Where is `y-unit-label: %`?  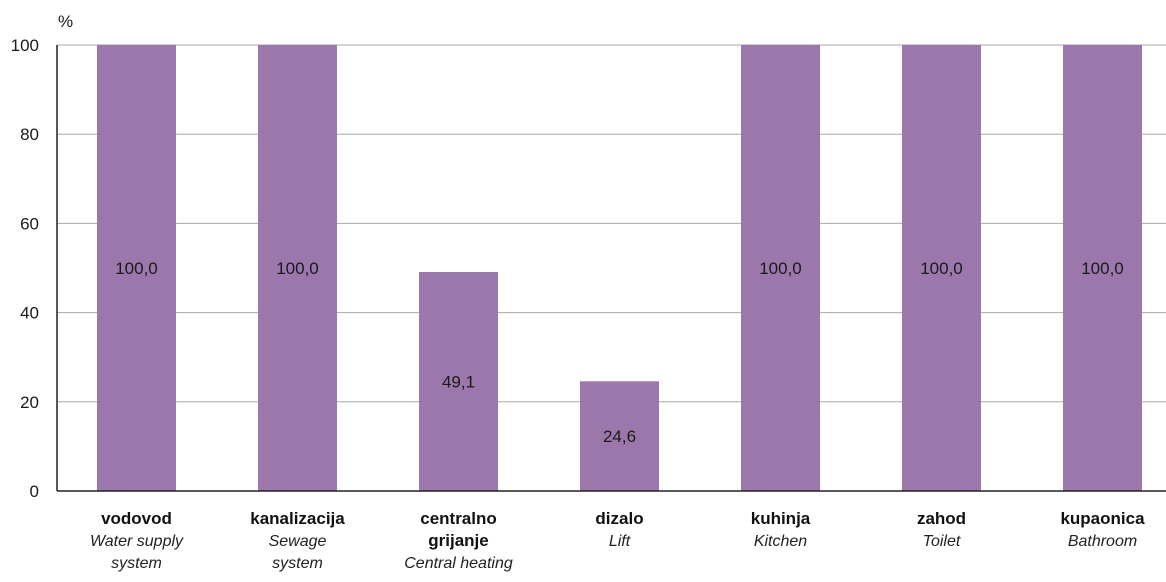
y-unit-label: % is located at coordinates (65, 21).